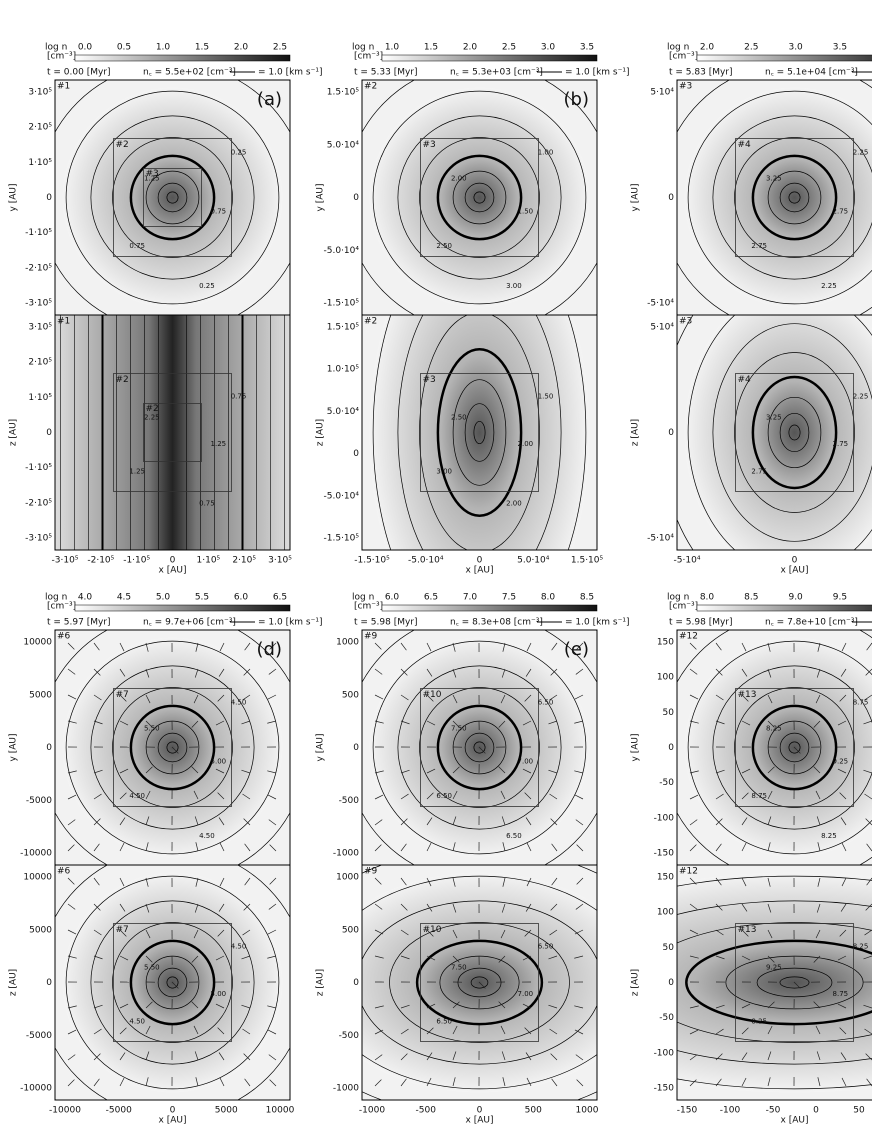 This screenshot has height=1128, width=872. I want to click on y-tick-label: -100, so click(664, 1053).